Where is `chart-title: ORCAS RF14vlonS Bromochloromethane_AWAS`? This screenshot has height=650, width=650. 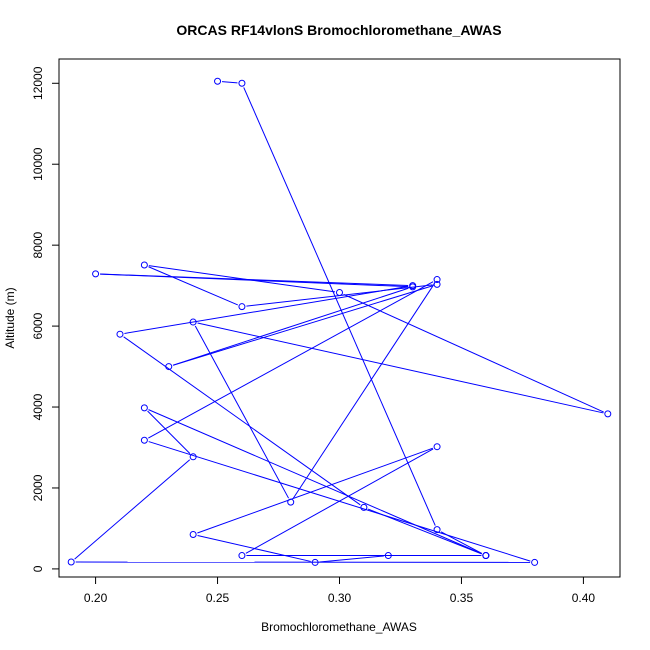 chart-title: ORCAS RF14vlonS Bromochloromethane_AWAS is located at coordinates (338, 30).